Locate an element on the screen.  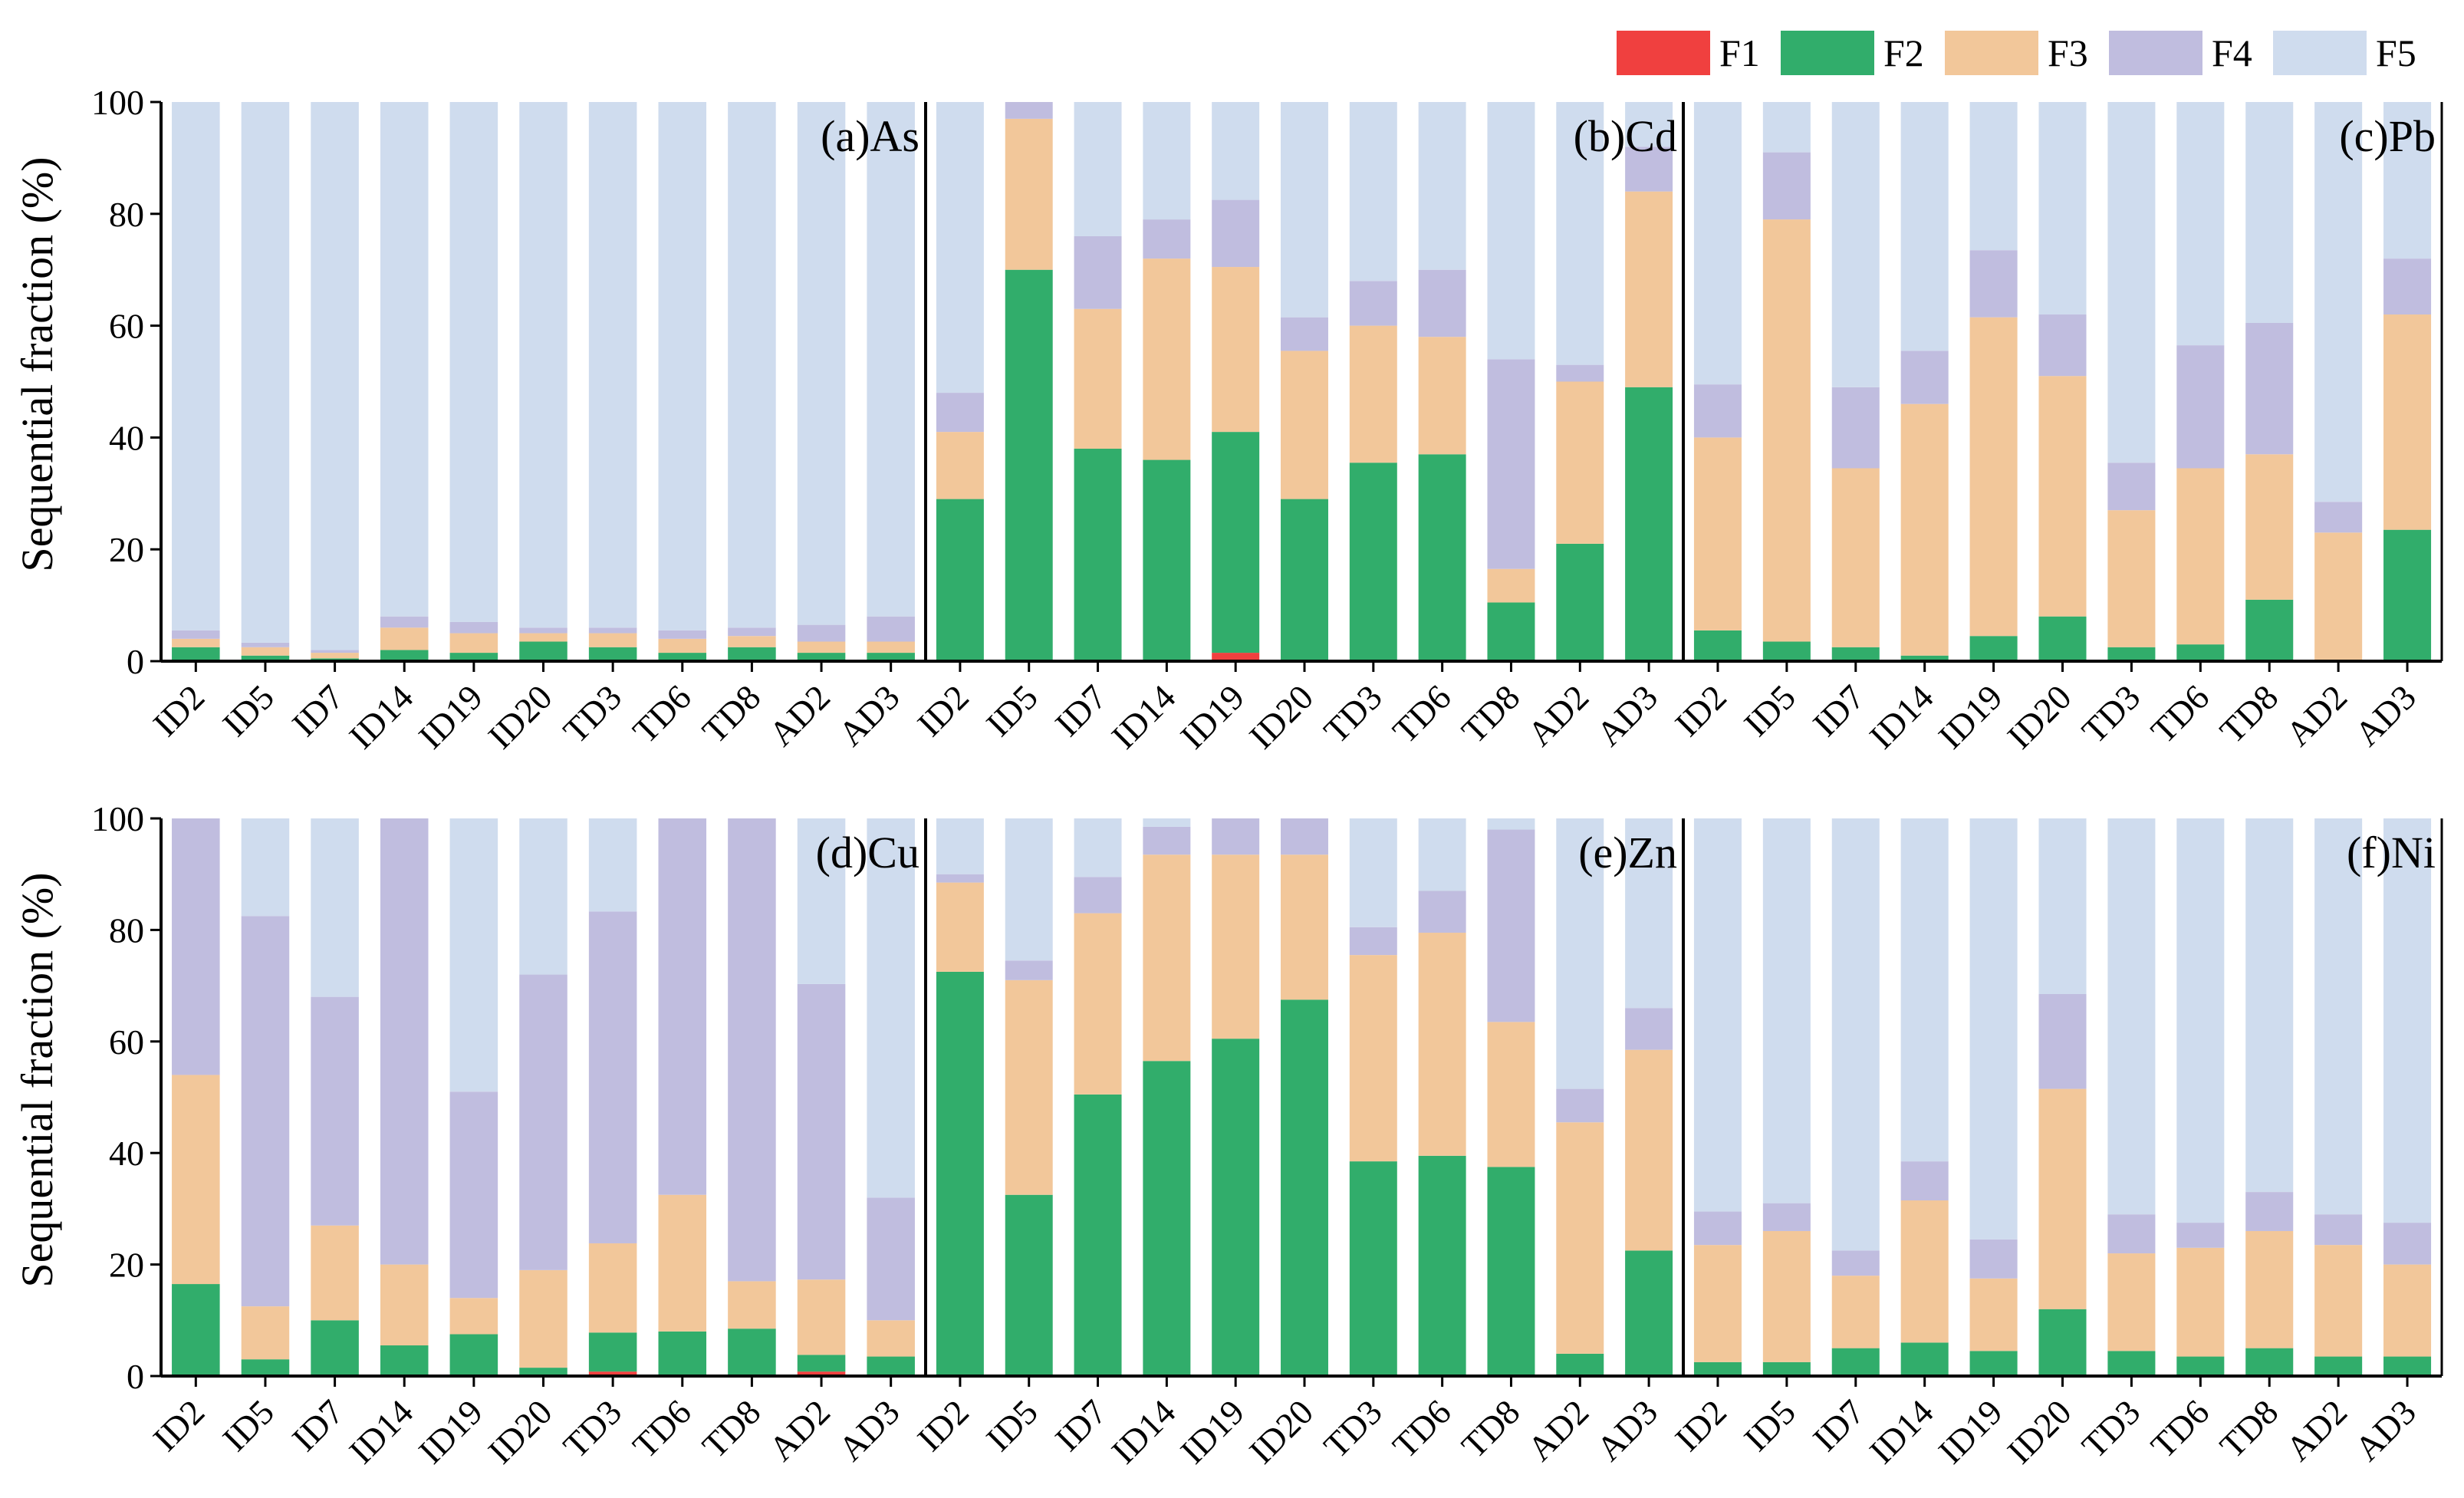
x-tick-label: TD8 is located at coordinates (1491, 714).